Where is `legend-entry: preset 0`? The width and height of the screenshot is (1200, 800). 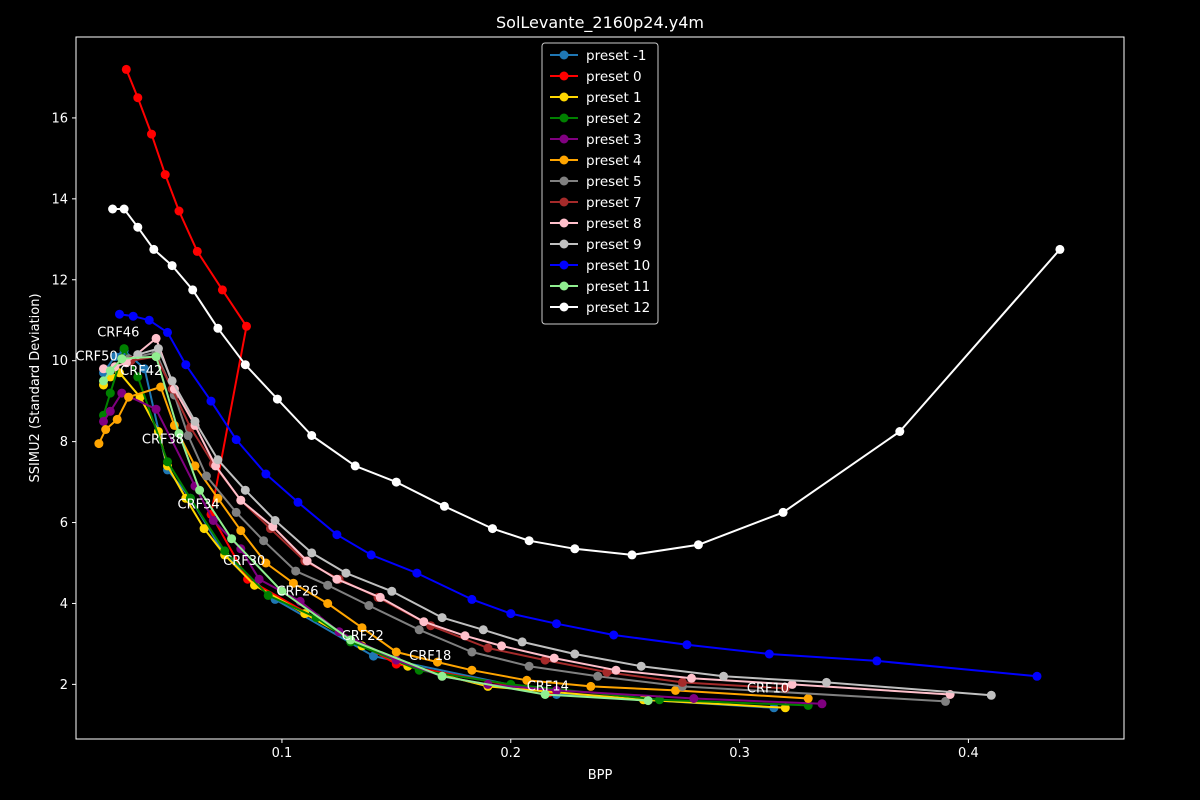
legend-entry: preset 0 is located at coordinates (596, 77).